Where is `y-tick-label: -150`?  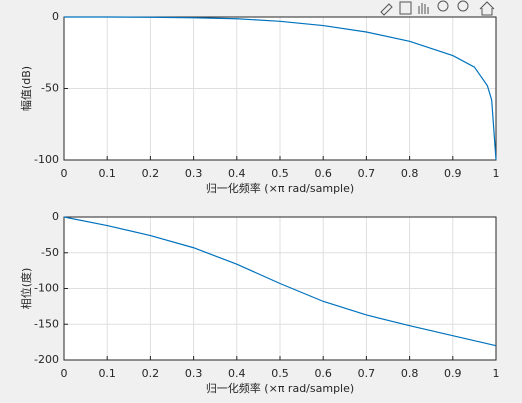 y-tick-label: -150 is located at coordinates (46, 323).